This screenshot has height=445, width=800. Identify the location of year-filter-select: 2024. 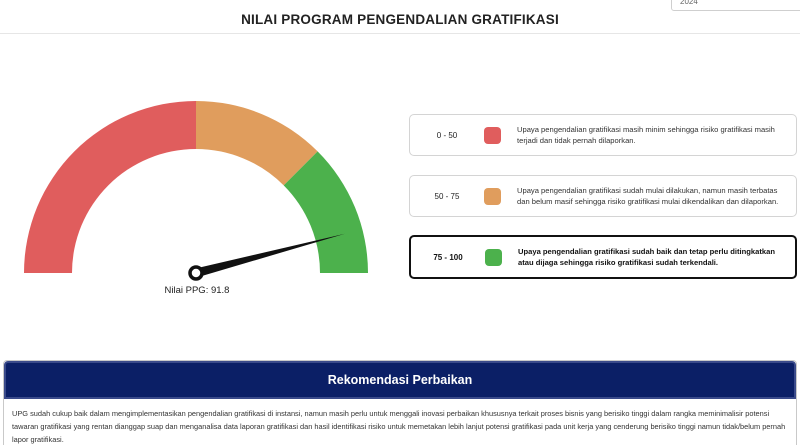
(735, 5).